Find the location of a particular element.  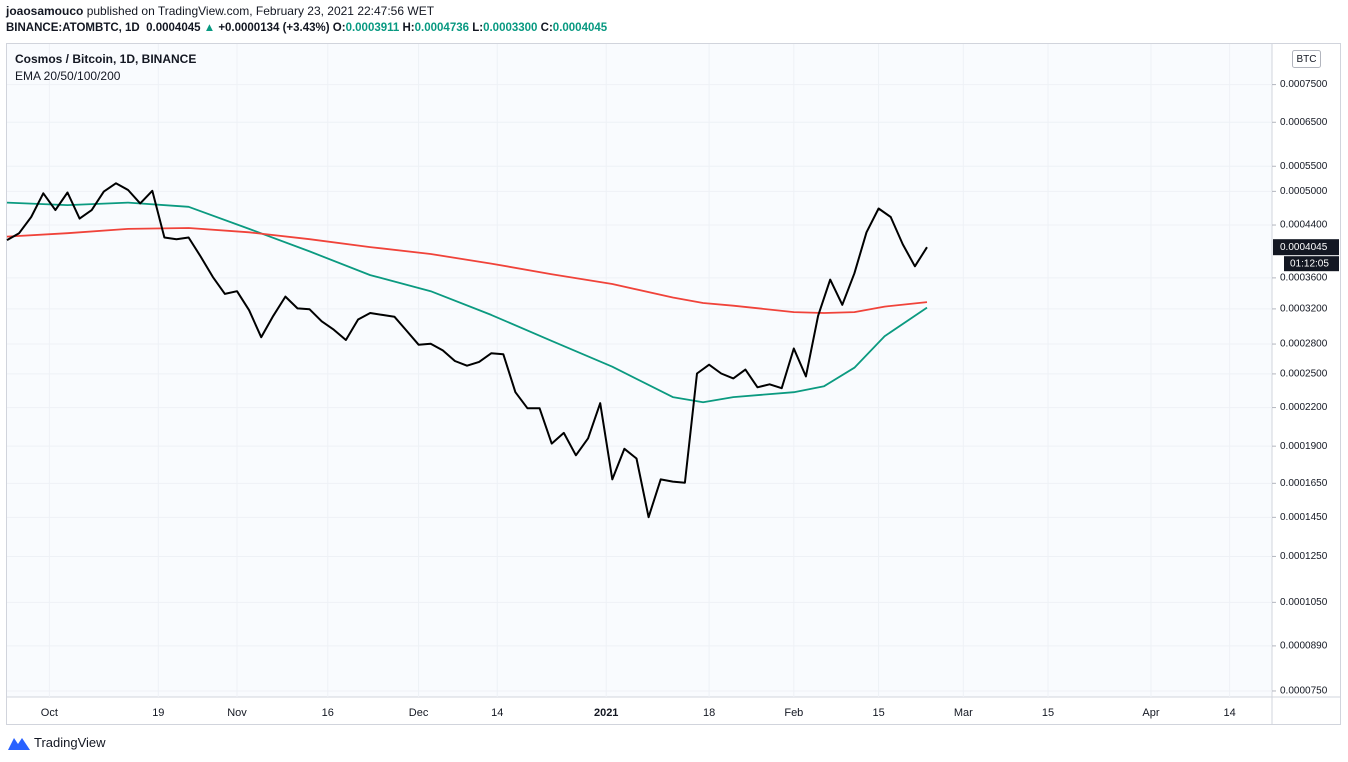

y-tick-label: 0.0003200 is located at coordinates (1304, 309).